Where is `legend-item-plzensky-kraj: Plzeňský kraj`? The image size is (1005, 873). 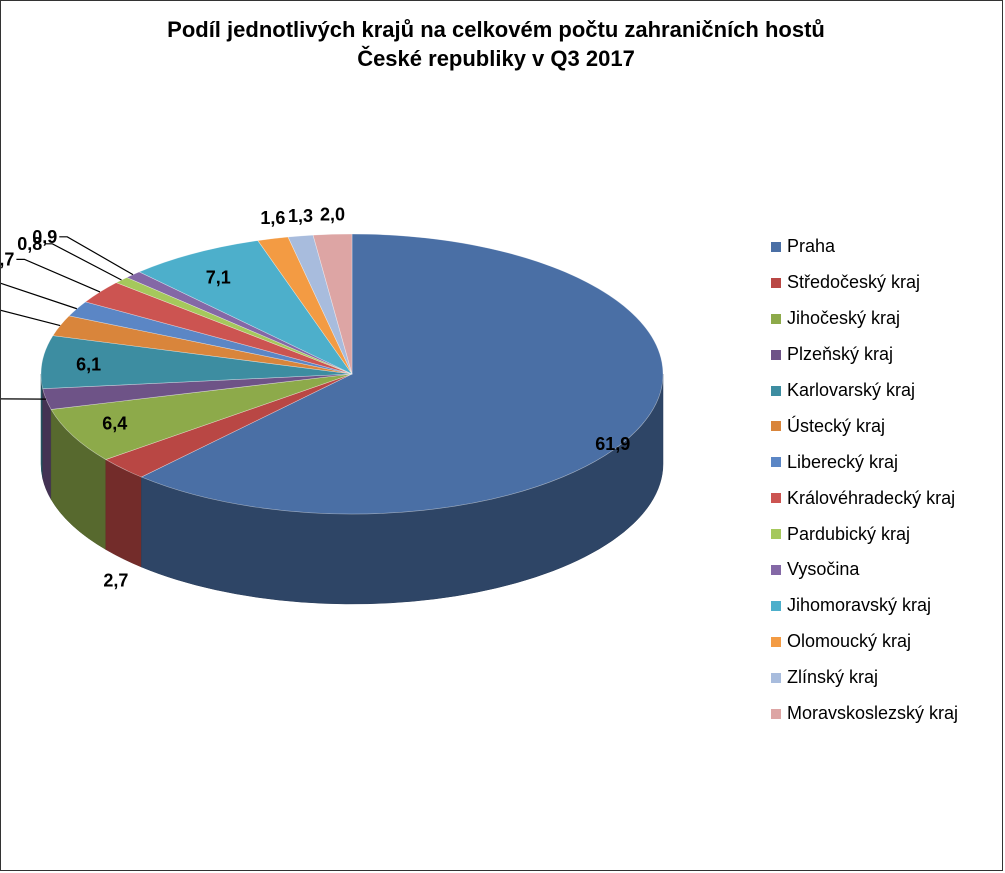 legend-item-plzensky-kraj: Plzeňský kraj is located at coordinates (864, 355).